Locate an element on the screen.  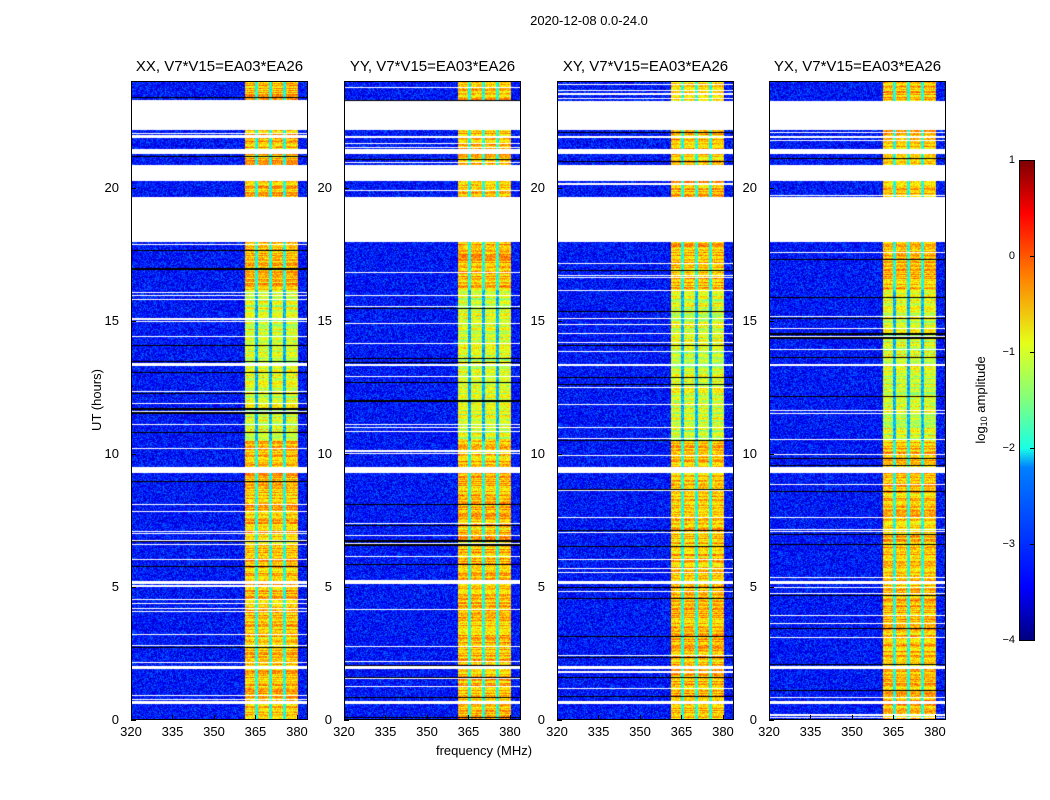
colorbar-tick-label: −2 is located at coordinates (1008, 447).